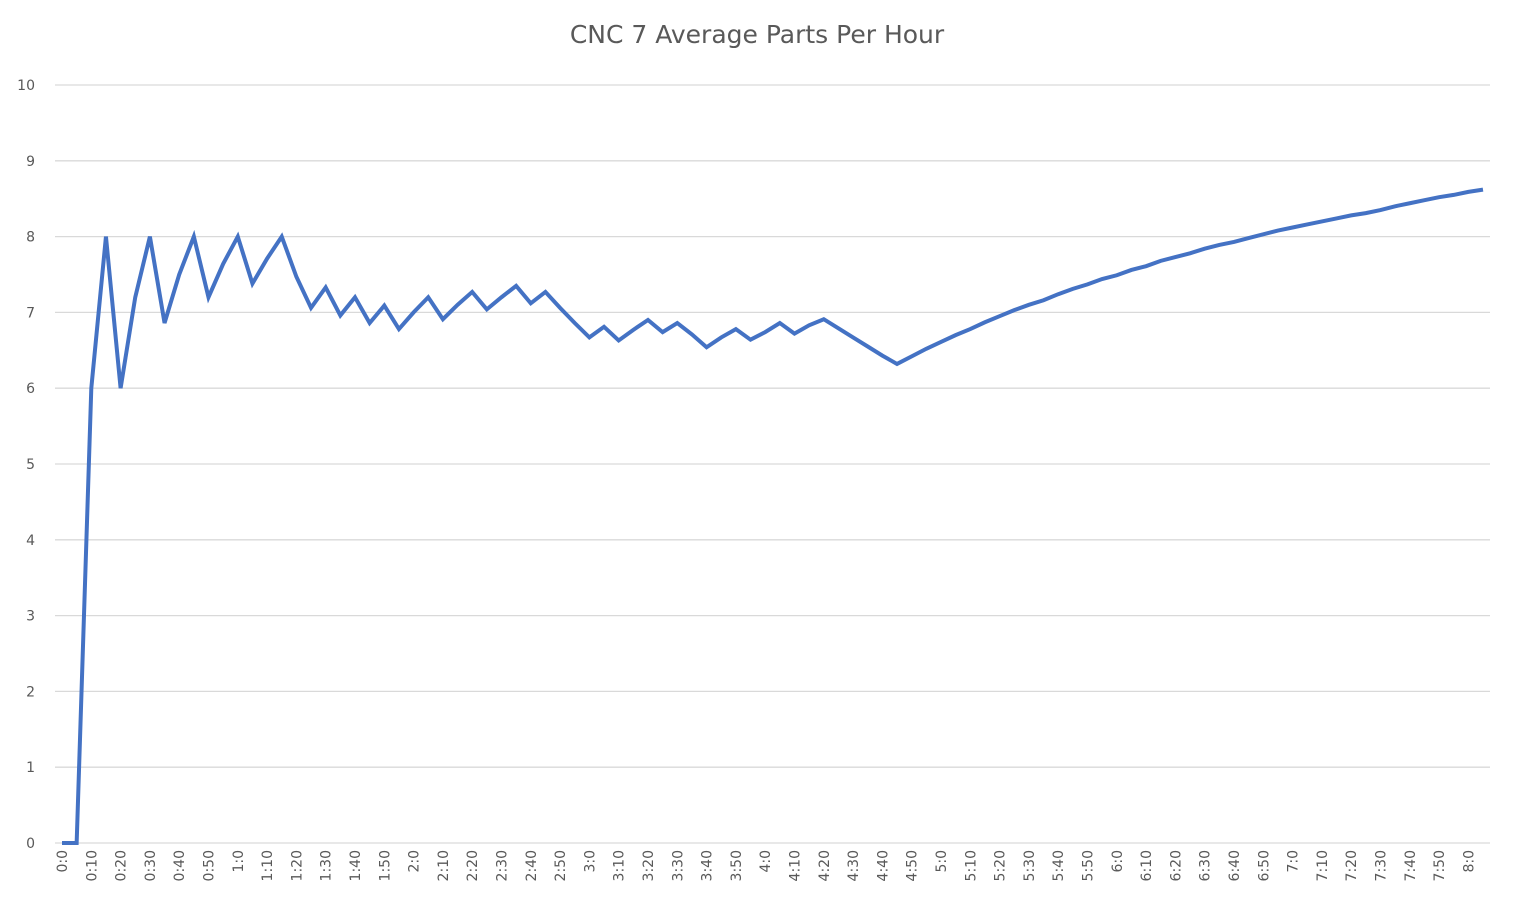  What do you see at coordinates (1469, 861) in the screenshot?
I see `x-tick-label: 8:0` at bounding box center [1469, 861].